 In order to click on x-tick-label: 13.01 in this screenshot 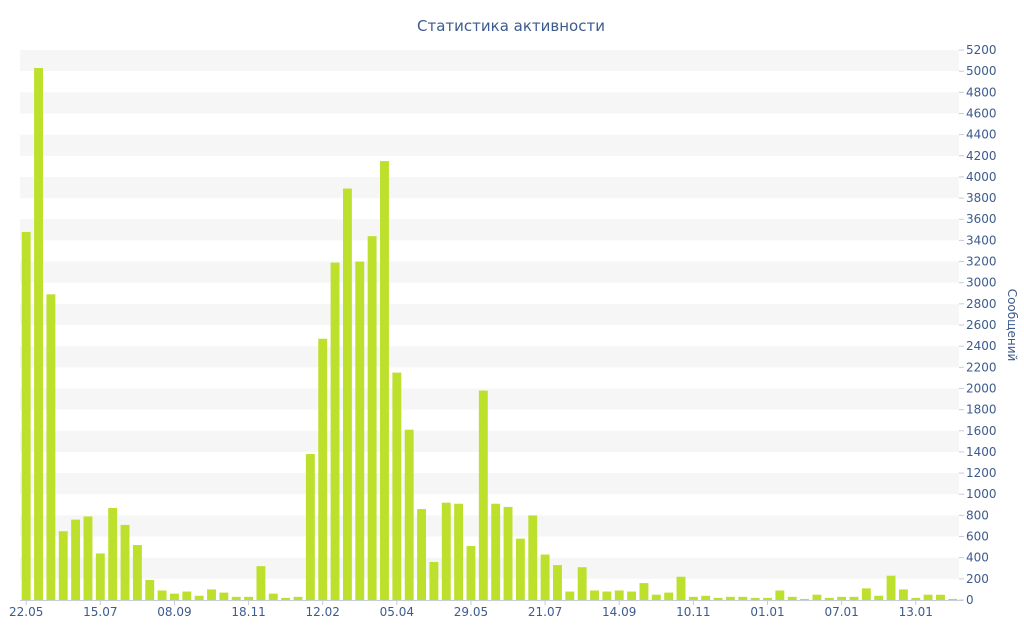, I will do `click(916, 612)`.